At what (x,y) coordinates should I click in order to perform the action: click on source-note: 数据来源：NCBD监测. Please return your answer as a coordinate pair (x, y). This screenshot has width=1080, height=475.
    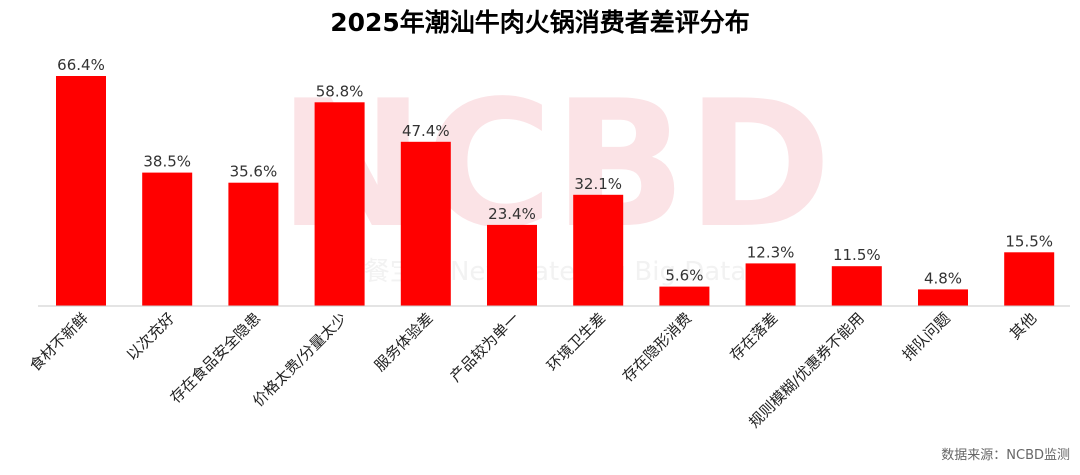
    Looking at the image, I should click on (1005, 455).